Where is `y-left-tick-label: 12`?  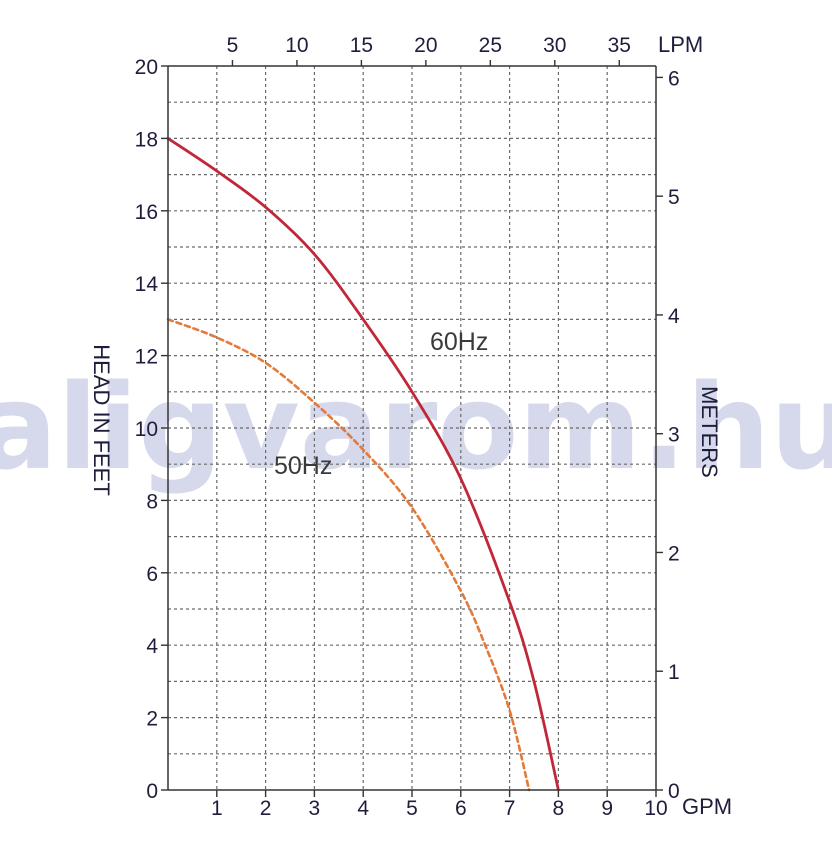
y-left-tick-label: 12 is located at coordinates (146, 357).